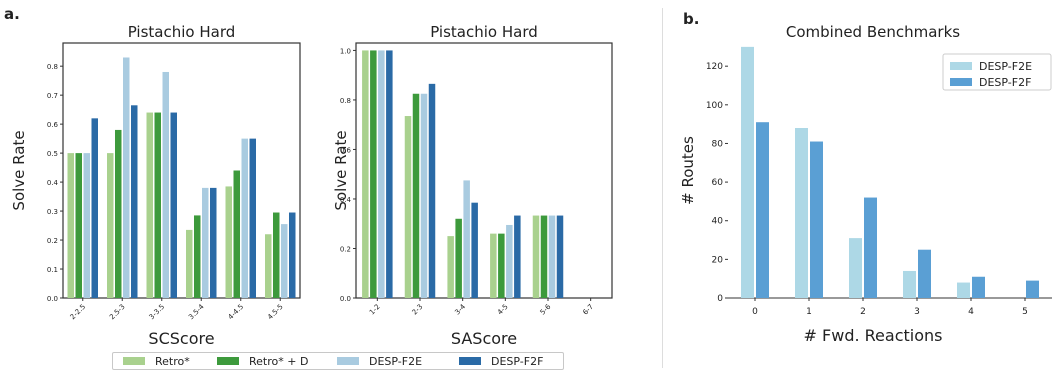 The height and width of the screenshot is (373, 1052). What do you see at coordinates (117, 312) in the screenshot?
I see `chart1-xtick-label-1: 2.5-3` at bounding box center [117, 312].